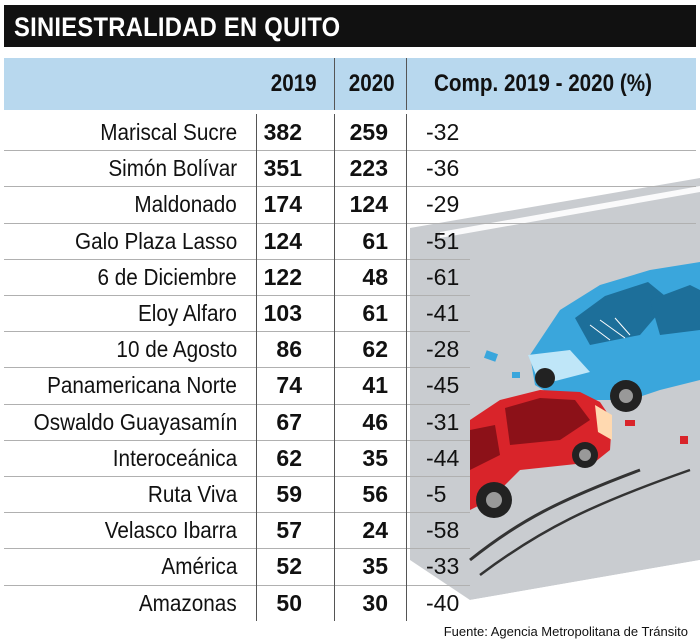 The height and width of the screenshot is (643, 700). I want to click on cracked-glass, so click(610, 329).